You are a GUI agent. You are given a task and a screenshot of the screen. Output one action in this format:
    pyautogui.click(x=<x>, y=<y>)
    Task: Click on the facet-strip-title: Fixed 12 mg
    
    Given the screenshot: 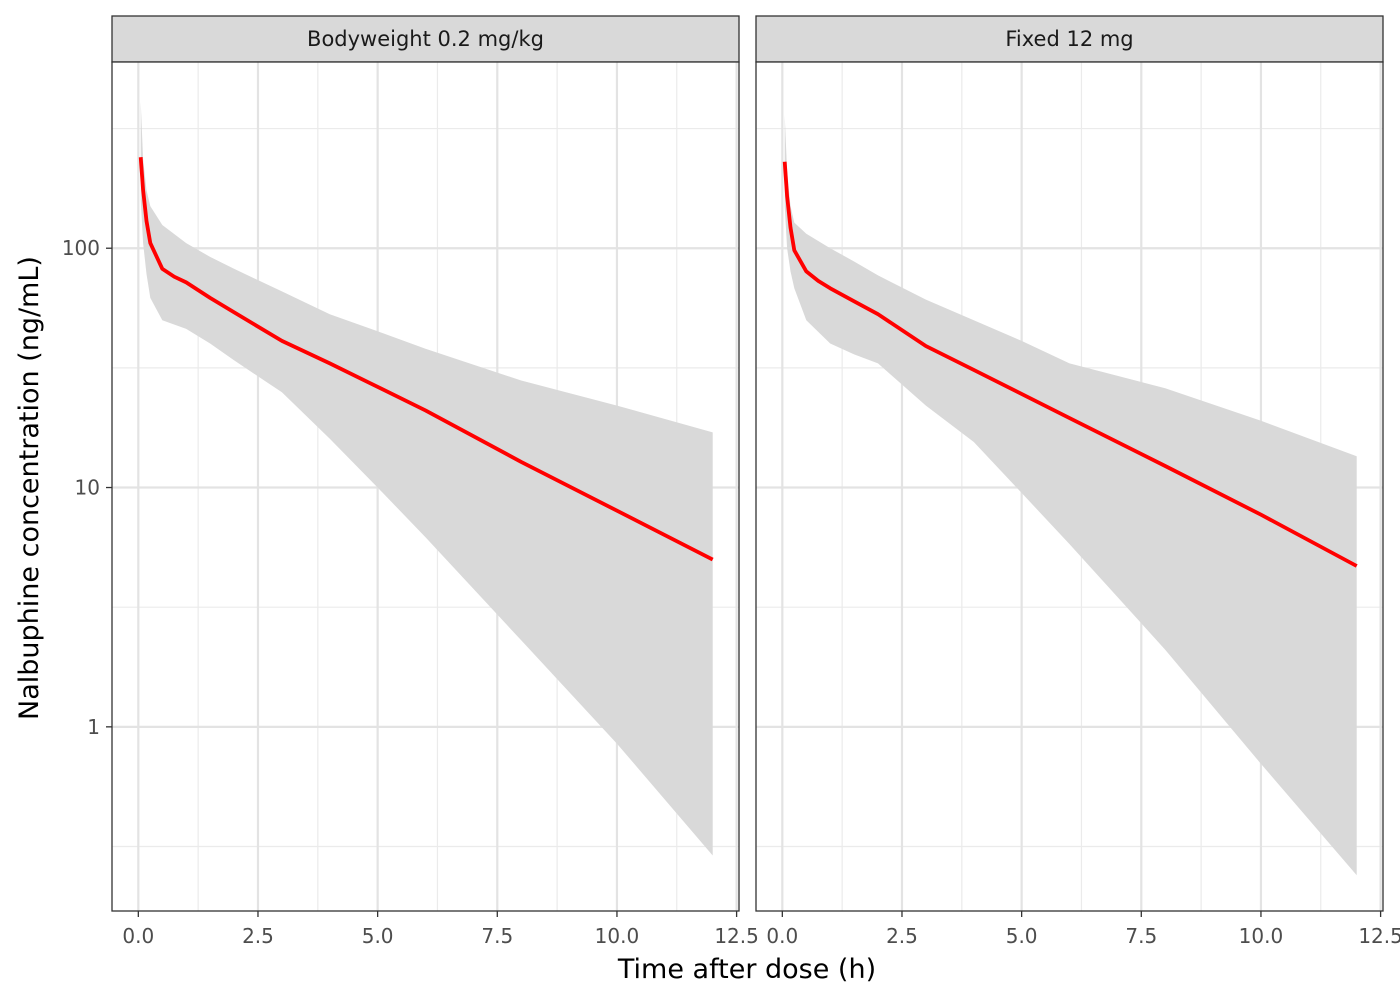 What is the action you would take?
    pyautogui.click(x=1069, y=39)
    